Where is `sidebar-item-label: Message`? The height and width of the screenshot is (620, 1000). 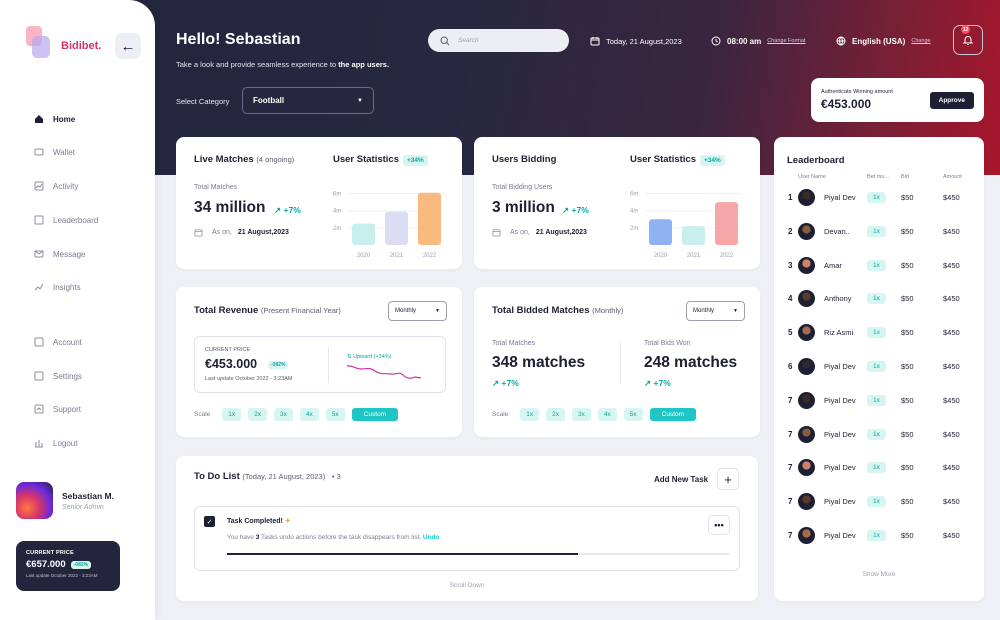
sidebar-item-label: Message is located at coordinates (69, 254).